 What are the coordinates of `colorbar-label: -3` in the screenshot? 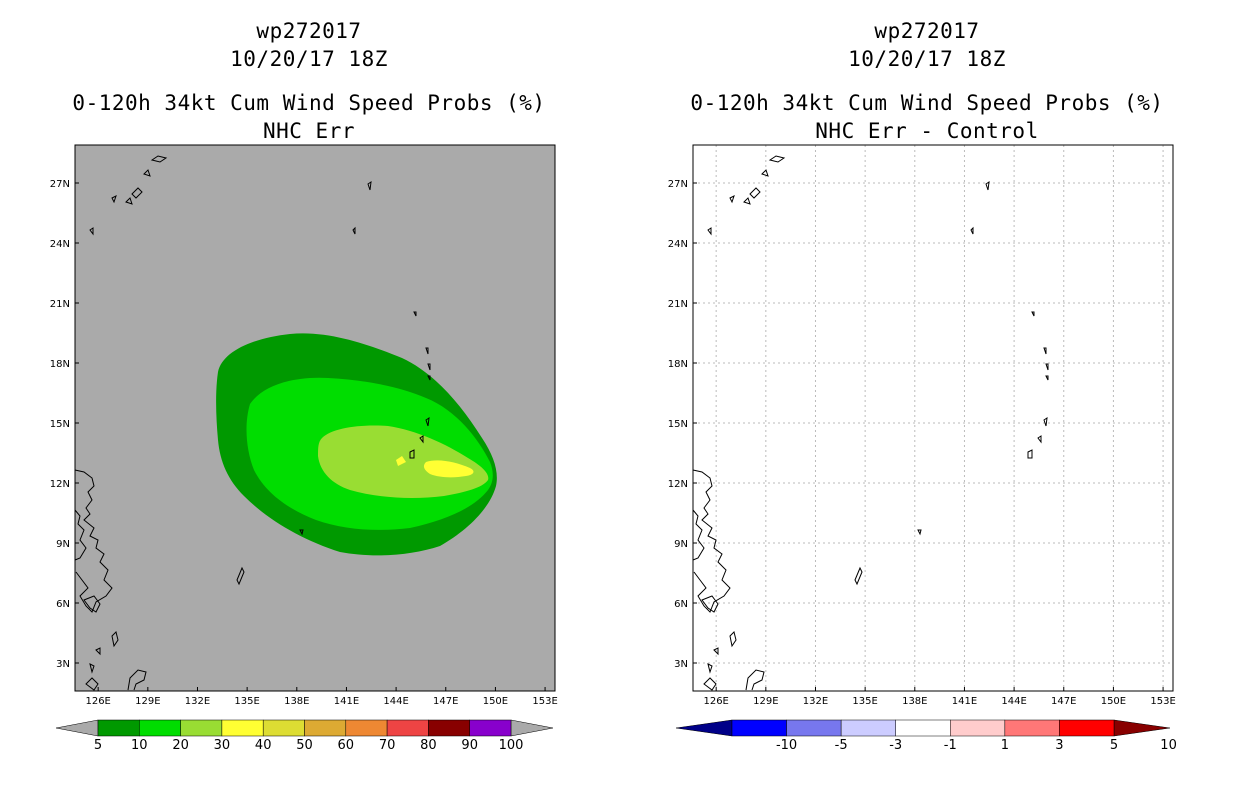 It's located at (895, 745).